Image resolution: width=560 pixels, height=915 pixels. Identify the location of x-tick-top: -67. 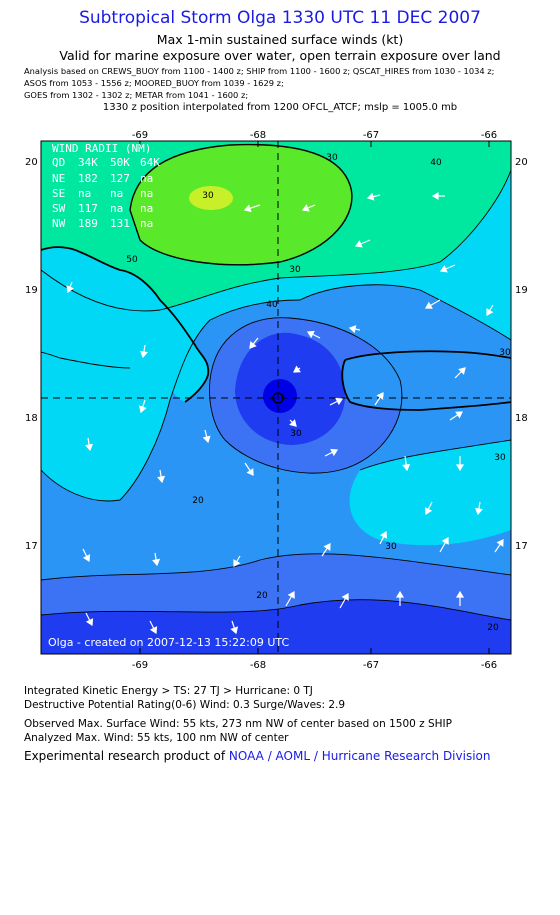
(371, 135).